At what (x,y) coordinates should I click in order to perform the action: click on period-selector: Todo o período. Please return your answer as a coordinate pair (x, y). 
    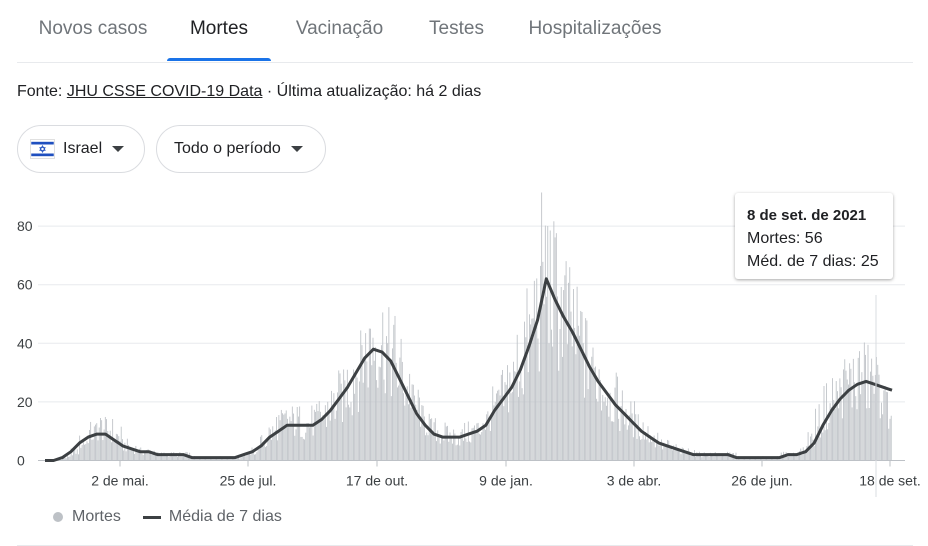
    Looking at the image, I should click on (241, 149).